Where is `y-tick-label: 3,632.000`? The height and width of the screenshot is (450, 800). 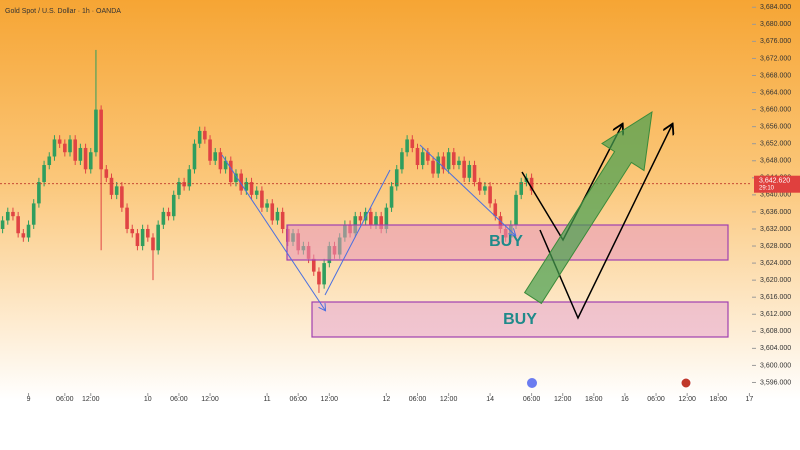 y-tick-label: 3,632.000 is located at coordinates (775, 229).